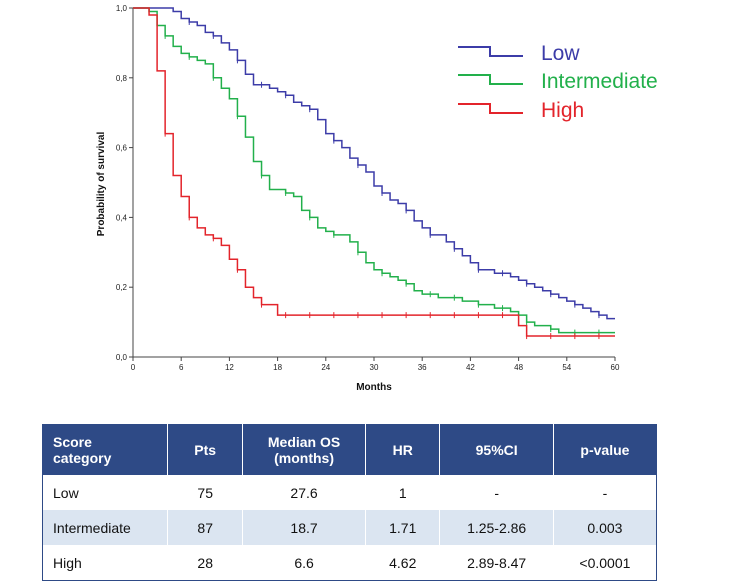  Describe the element at coordinates (304, 527) in the screenshot. I see `table-cell: 18.7` at that location.